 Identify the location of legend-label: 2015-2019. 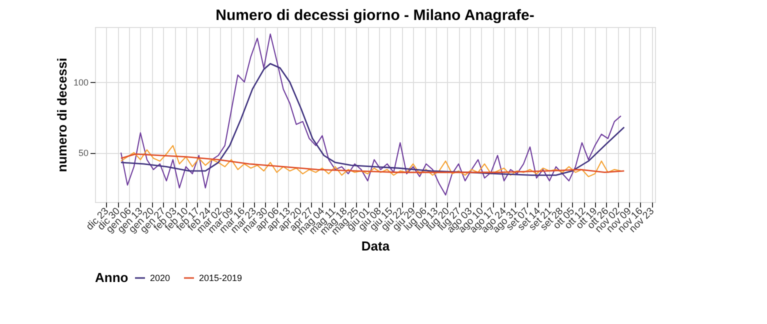
(220, 278).